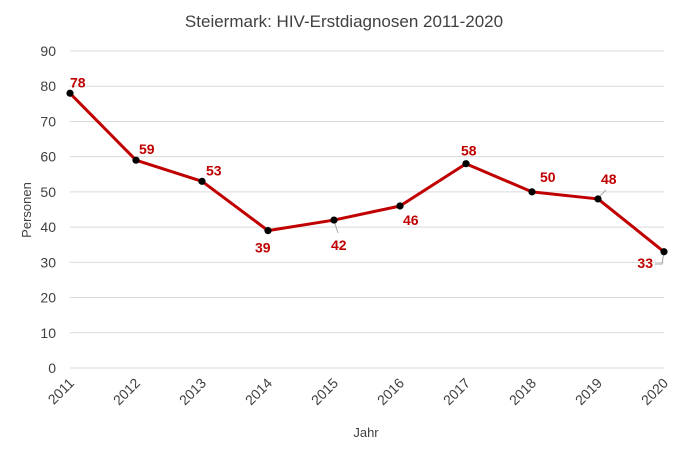 The width and height of the screenshot is (688, 460). What do you see at coordinates (548, 177) in the screenshot?
I see `data-label: 50` at bounding box center [548, 177].